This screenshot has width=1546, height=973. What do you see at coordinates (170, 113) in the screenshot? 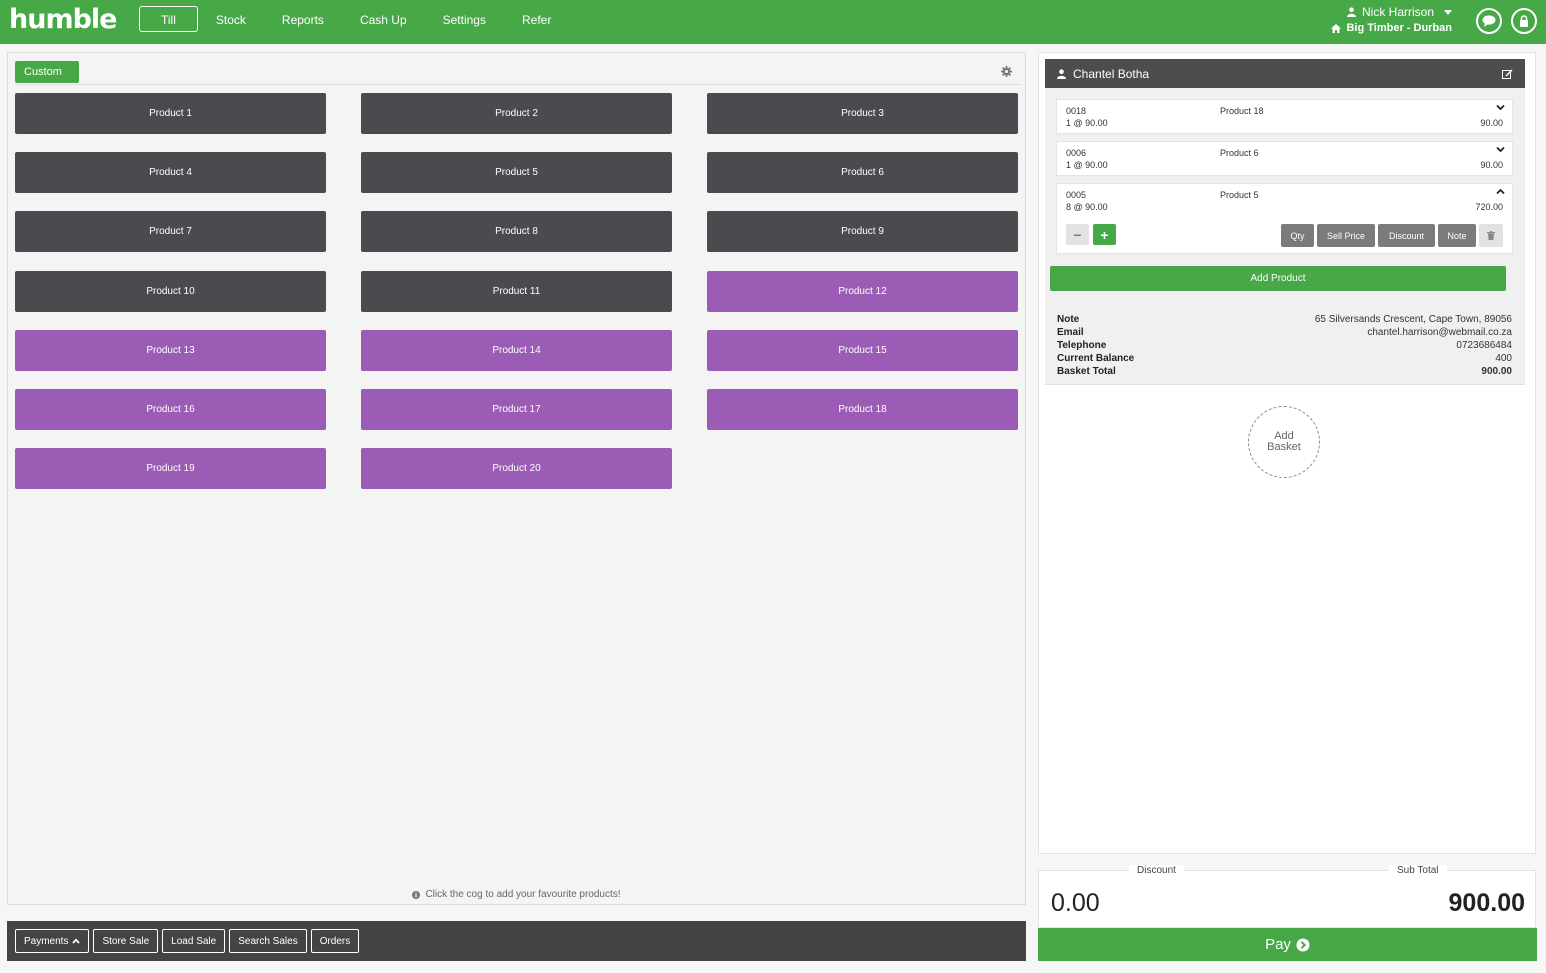
I see `product-button: Product 1` at bounding box center [170, 113].